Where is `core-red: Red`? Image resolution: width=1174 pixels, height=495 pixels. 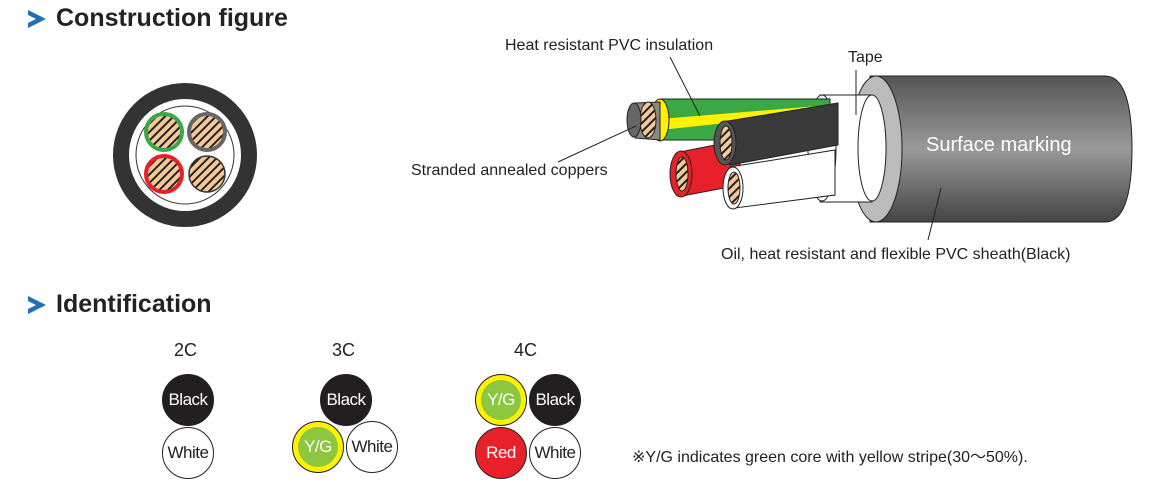
core-red: Red is located at coordinates (501, 453).